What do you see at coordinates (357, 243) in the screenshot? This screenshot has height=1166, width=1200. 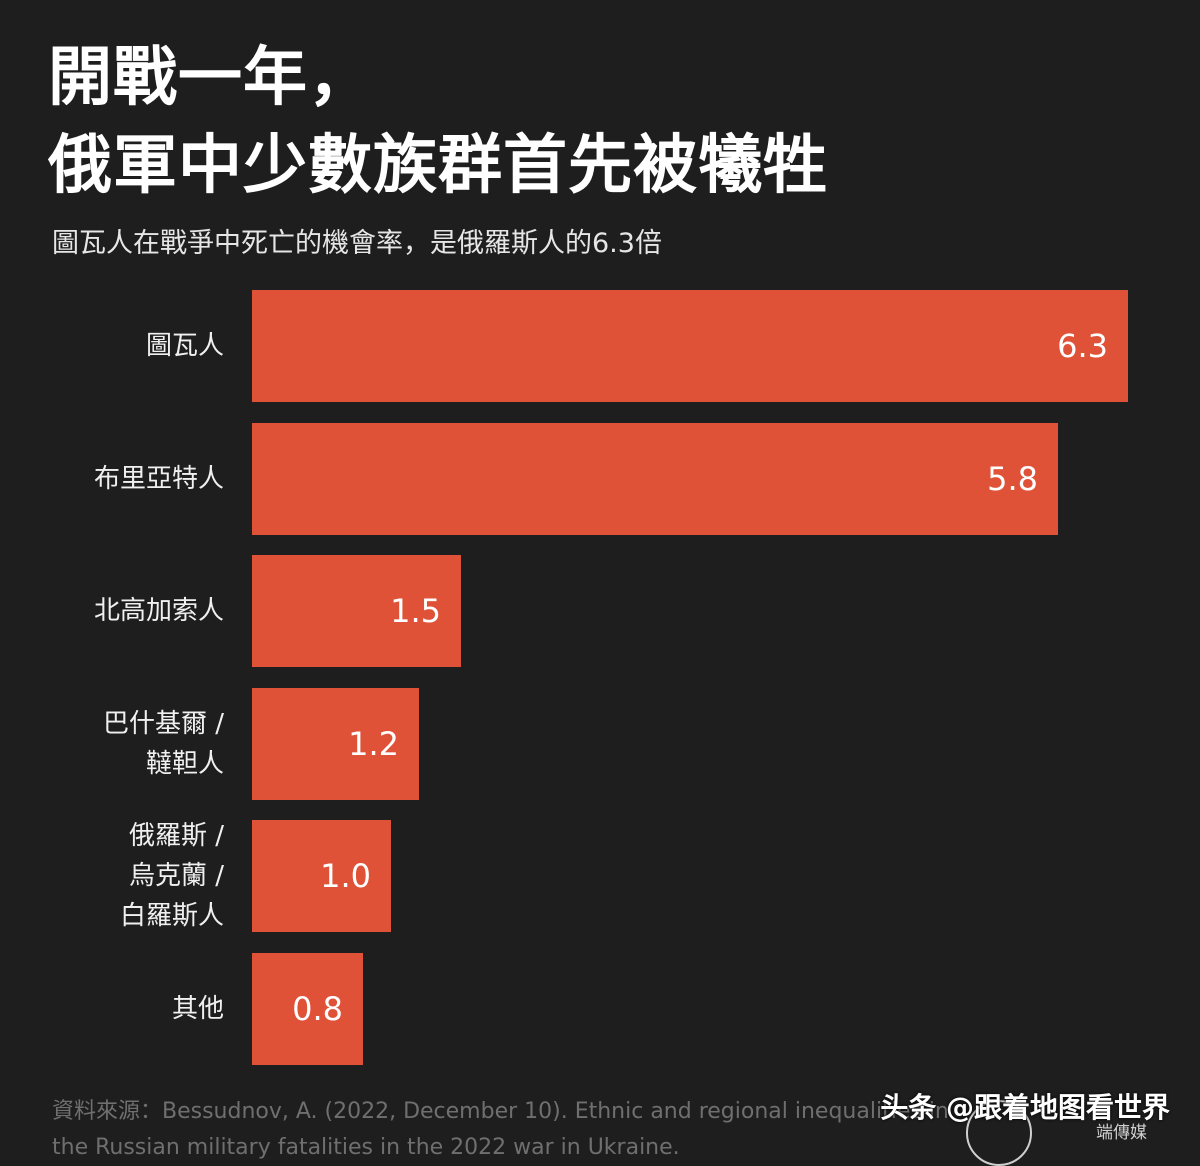 I see `chart-subtitle: 圖瓦人在戰爭中死亡的機會率，是俄羅斯人的6.3倍` at bounding box center [357, 243].